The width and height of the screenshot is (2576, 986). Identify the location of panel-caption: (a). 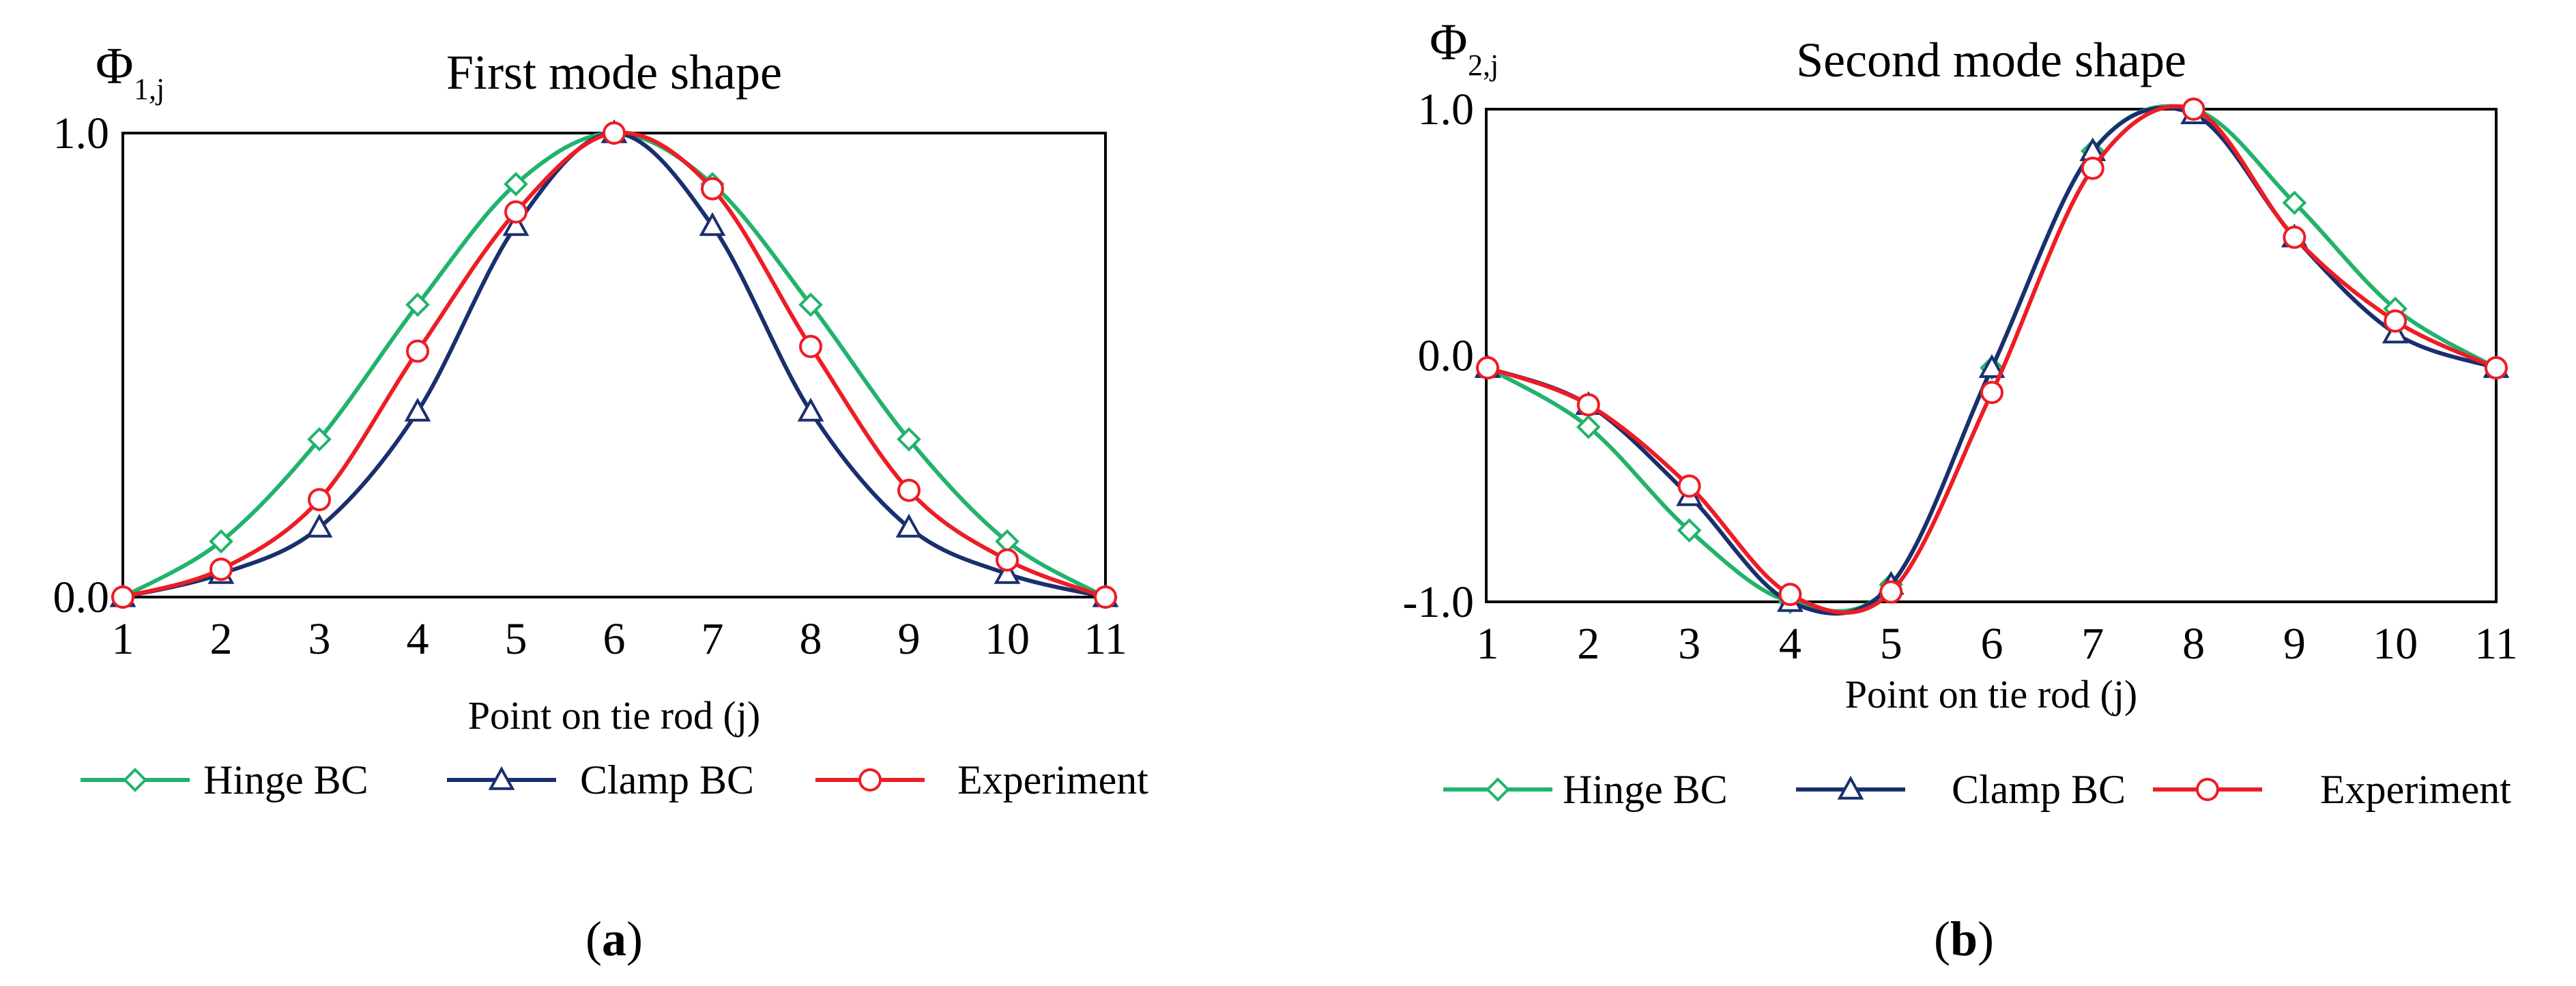
(614, 939).